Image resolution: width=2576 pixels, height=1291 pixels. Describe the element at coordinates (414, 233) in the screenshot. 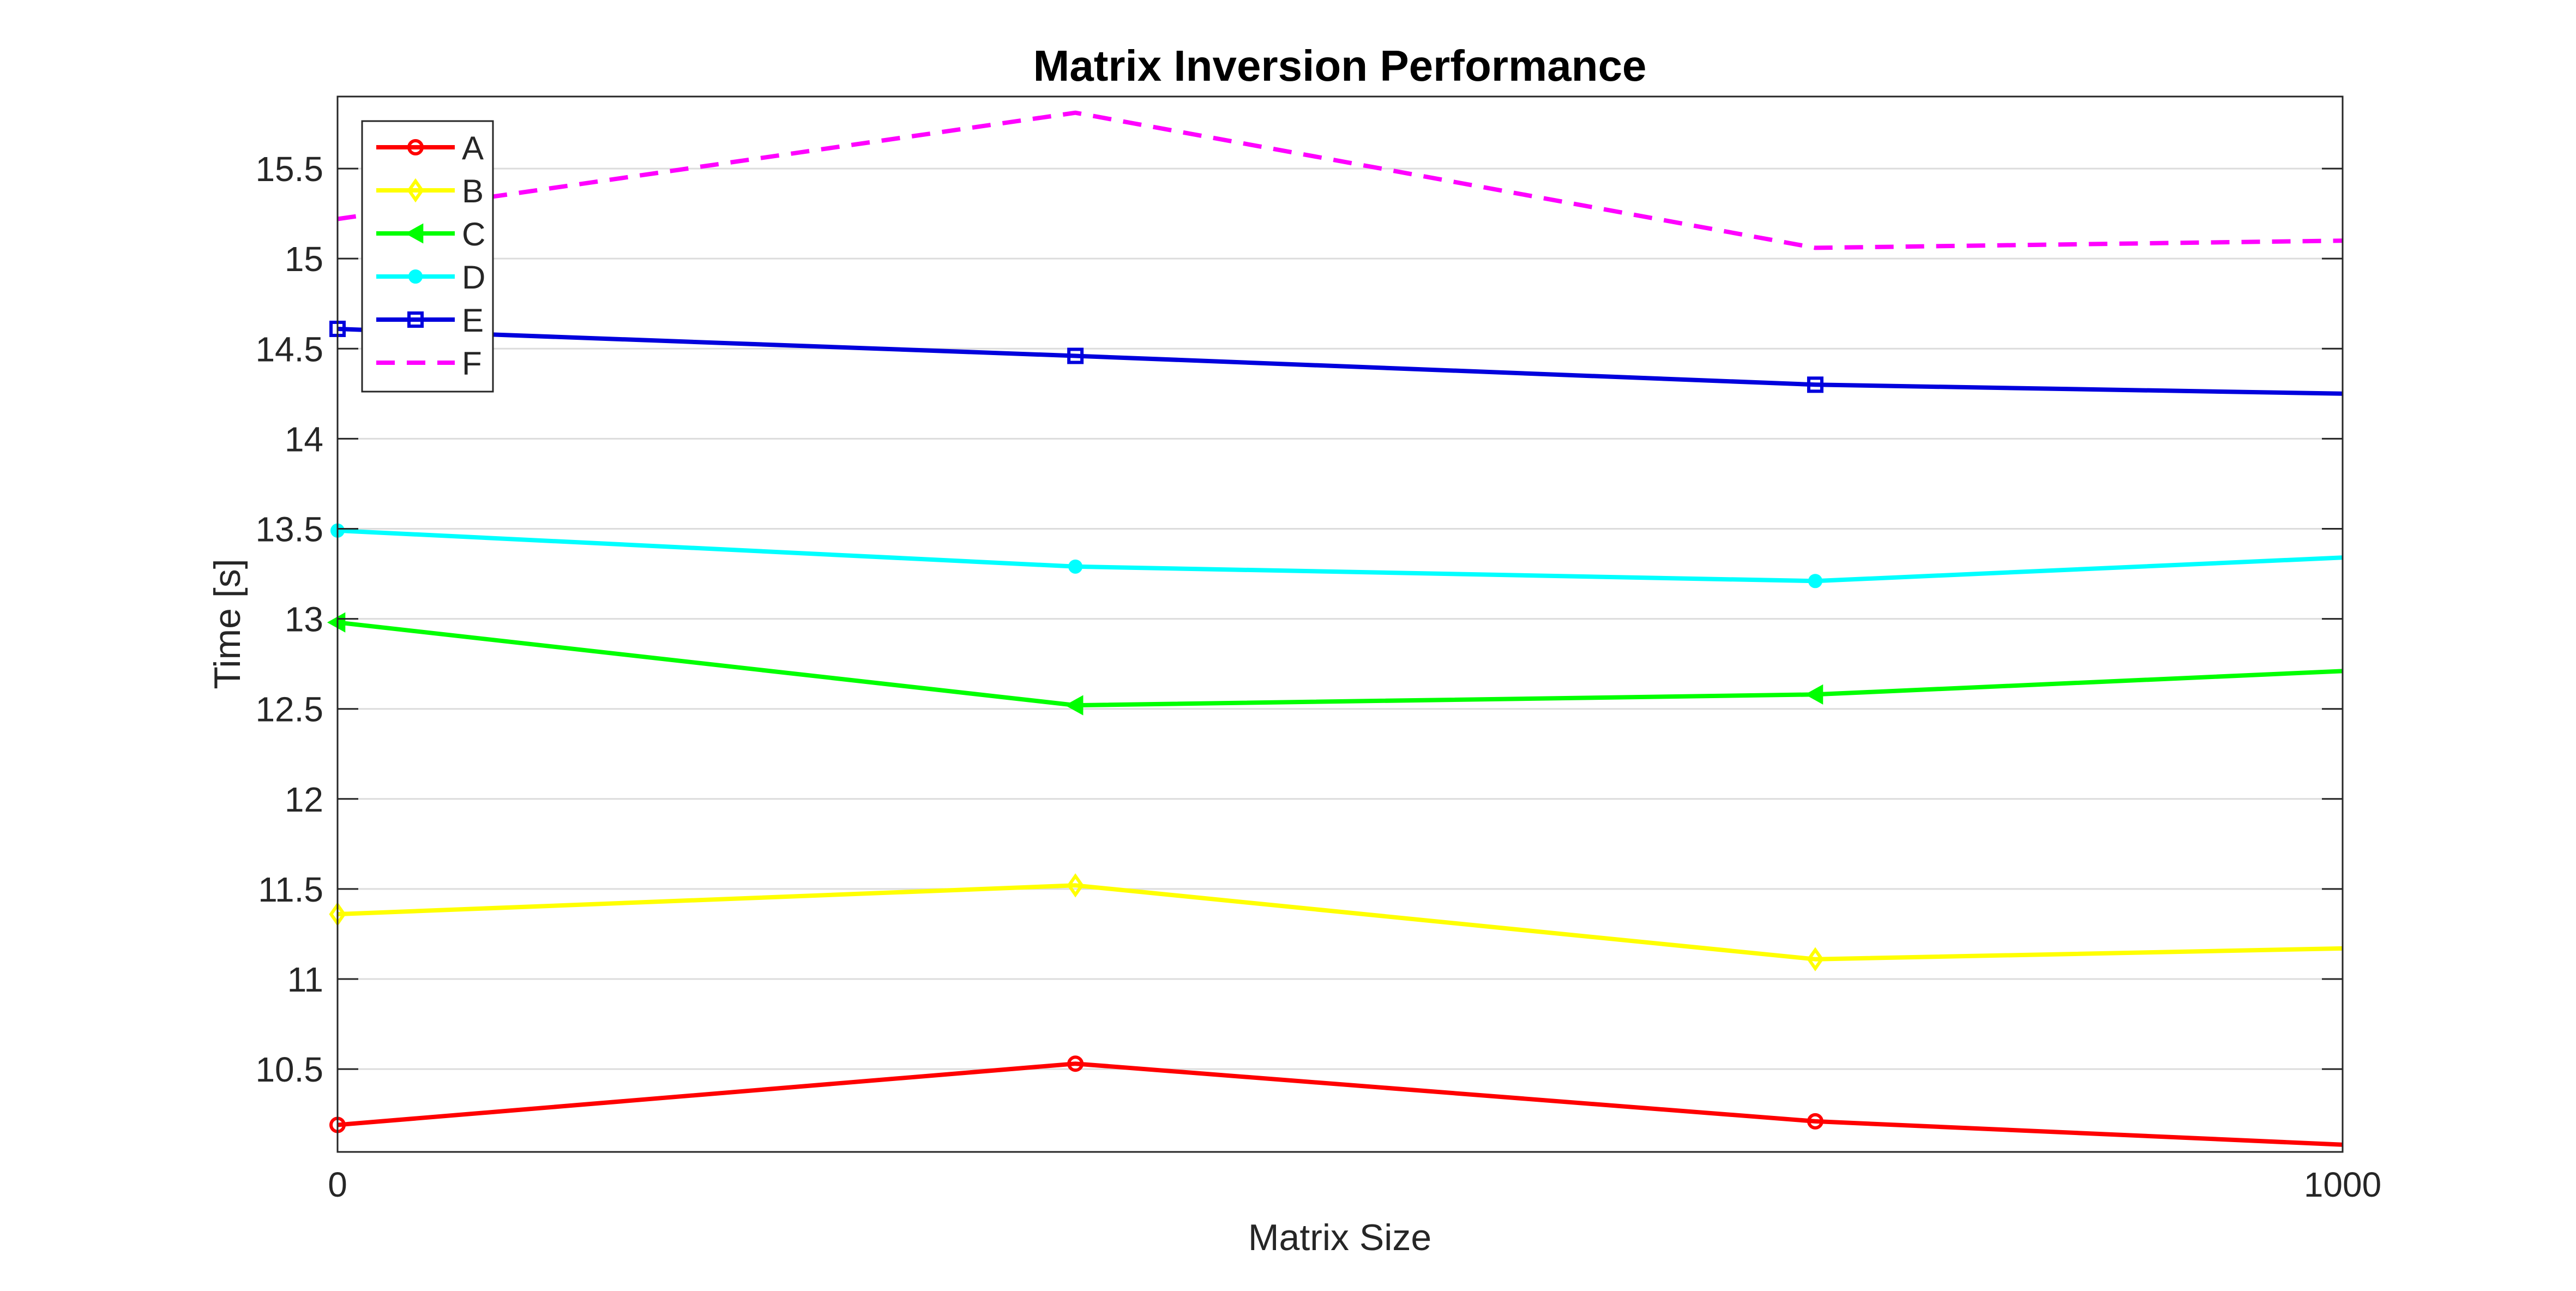

I see `legend-marker-C` at that location.